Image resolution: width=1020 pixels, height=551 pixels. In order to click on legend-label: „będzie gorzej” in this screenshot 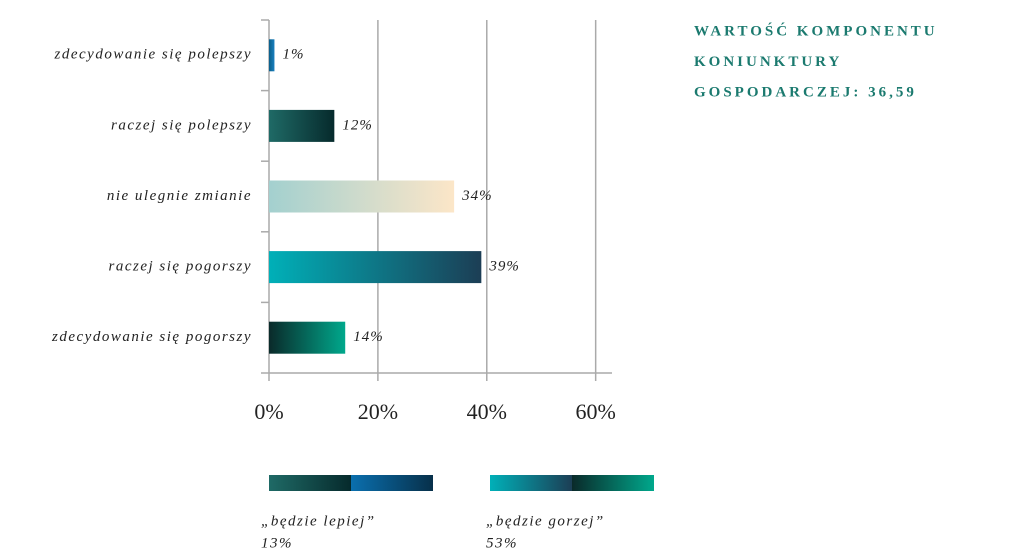, I will do `click(545, 521)`.